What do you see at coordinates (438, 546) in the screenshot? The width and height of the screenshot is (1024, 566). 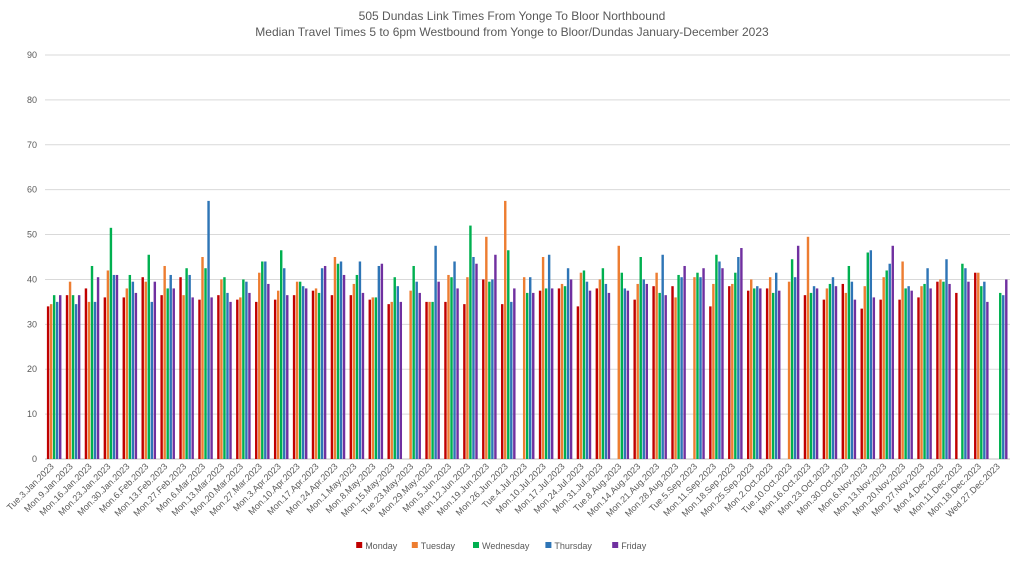 I see `legend-label: Tuesday` at bounding box center [438, 546].